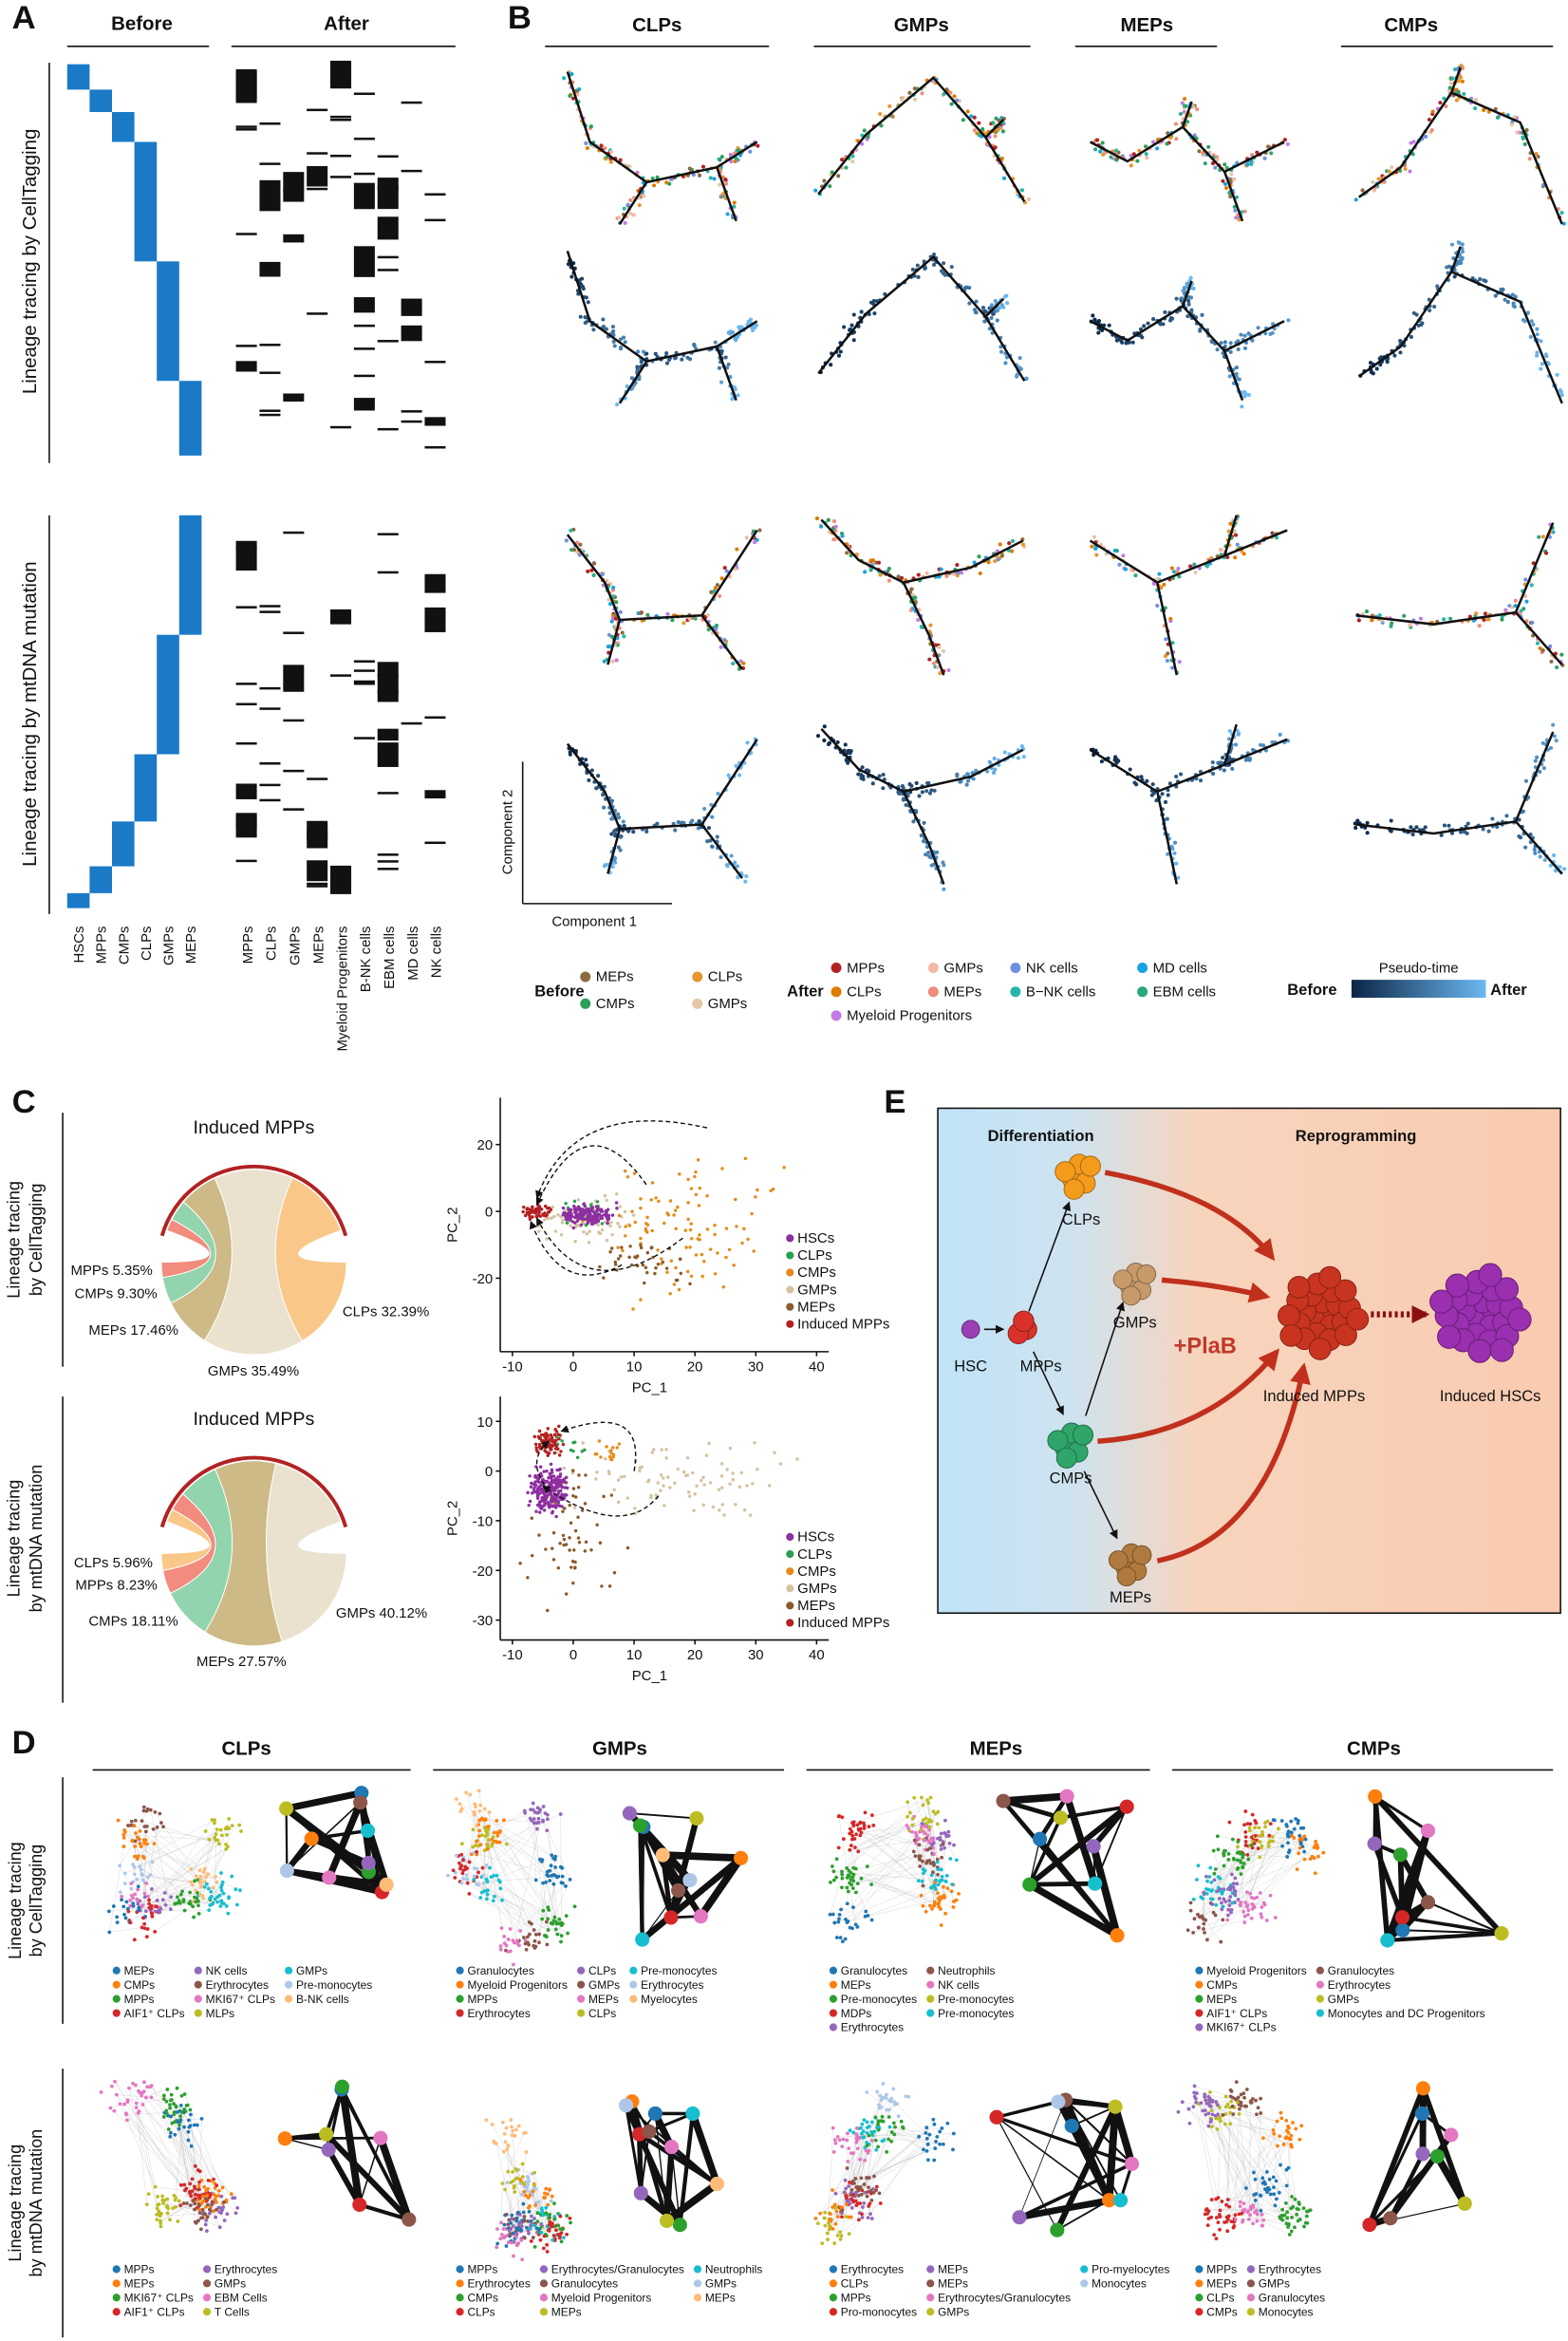 The image size is (1568, 2341). What do you see at coordinates (229, 1832) in the screenshot?
I see `cloud-edge` at bounding box center [229, 1832].